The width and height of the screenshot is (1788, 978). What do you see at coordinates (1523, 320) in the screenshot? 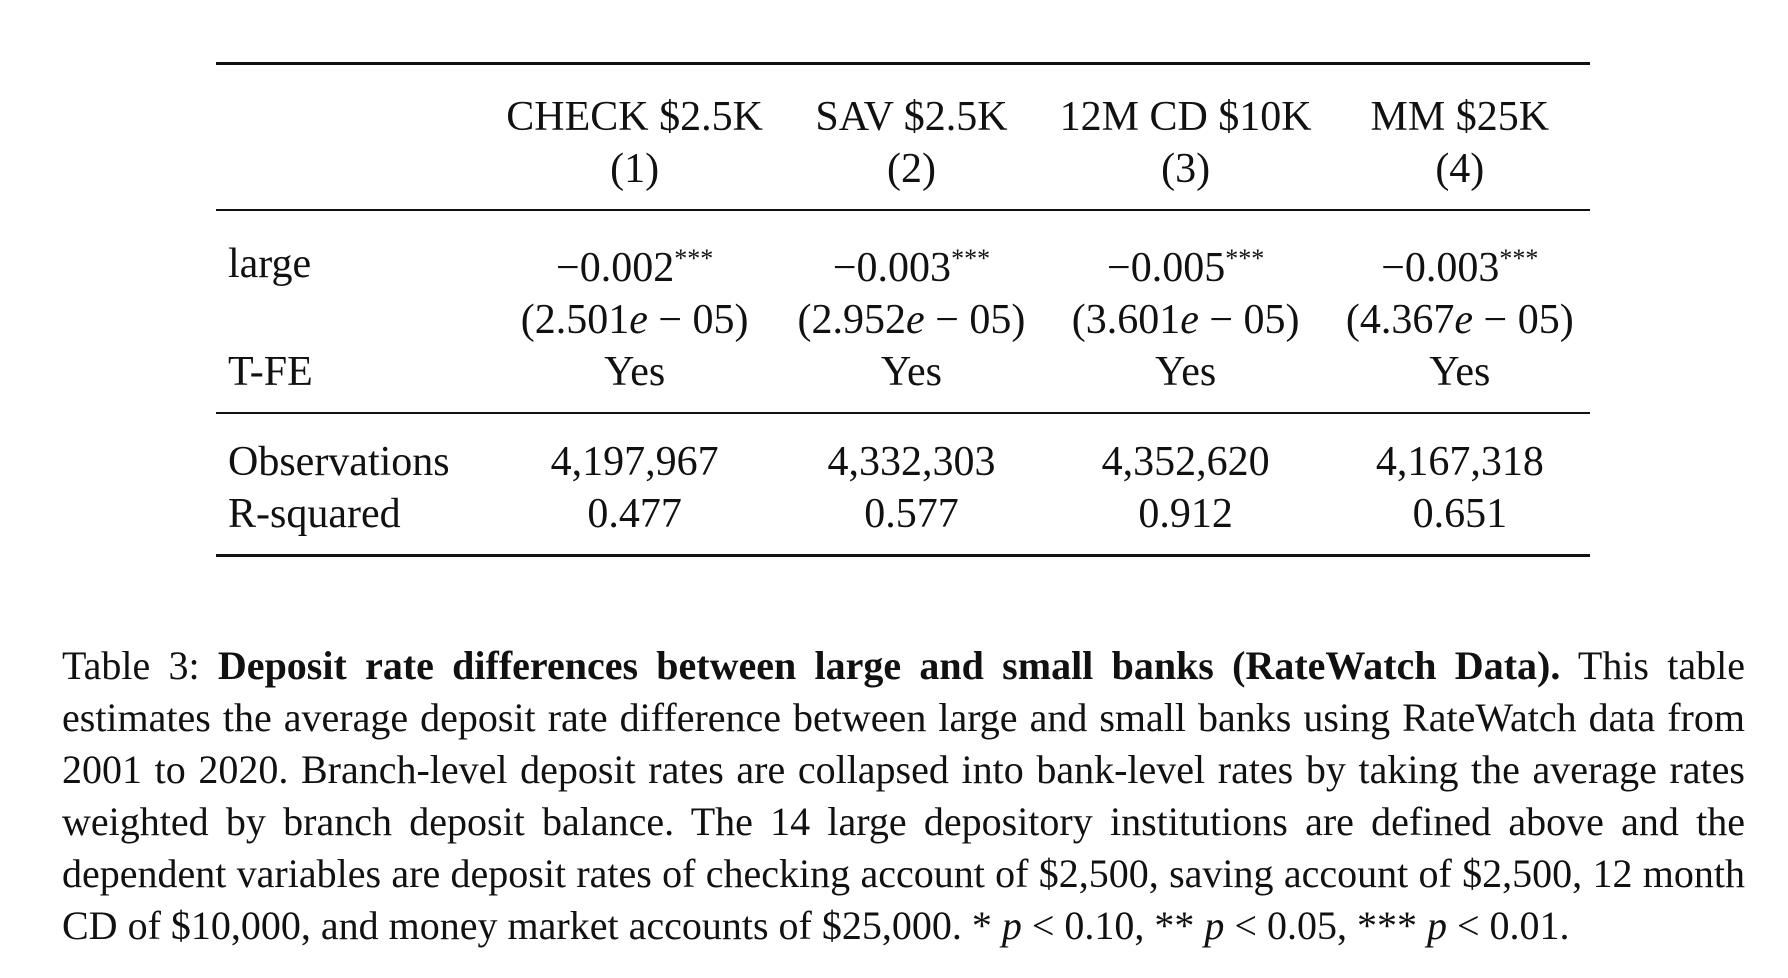
I see `se-exp-4: − 05)` at bounding box center [1523, 320].